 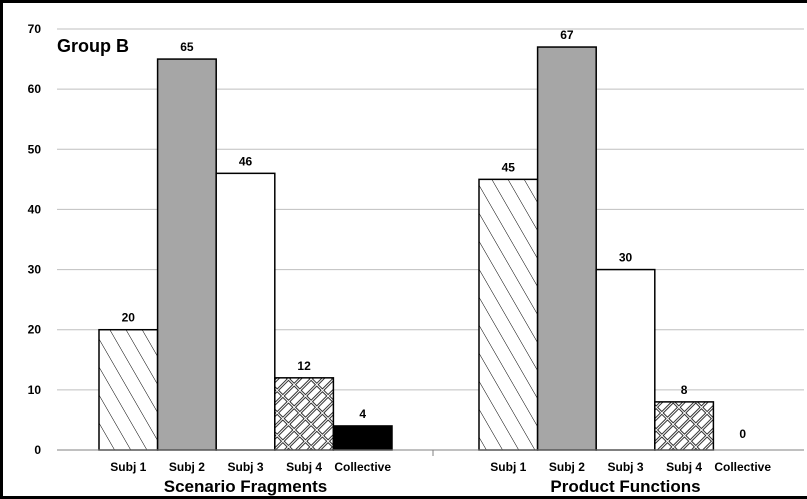 I want to click on y-tick-label: 10, so click(x=35, y=390).